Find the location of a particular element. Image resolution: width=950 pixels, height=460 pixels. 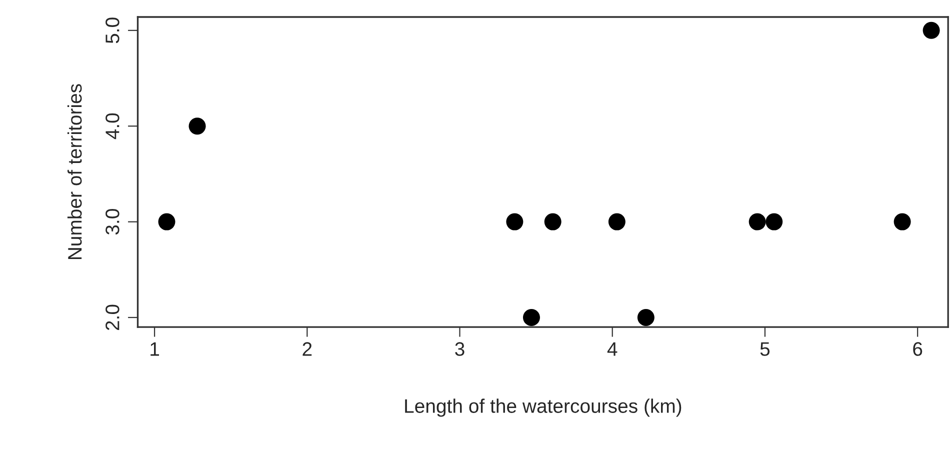

x-tick-label: 3 is located at coordinates (459, 349).